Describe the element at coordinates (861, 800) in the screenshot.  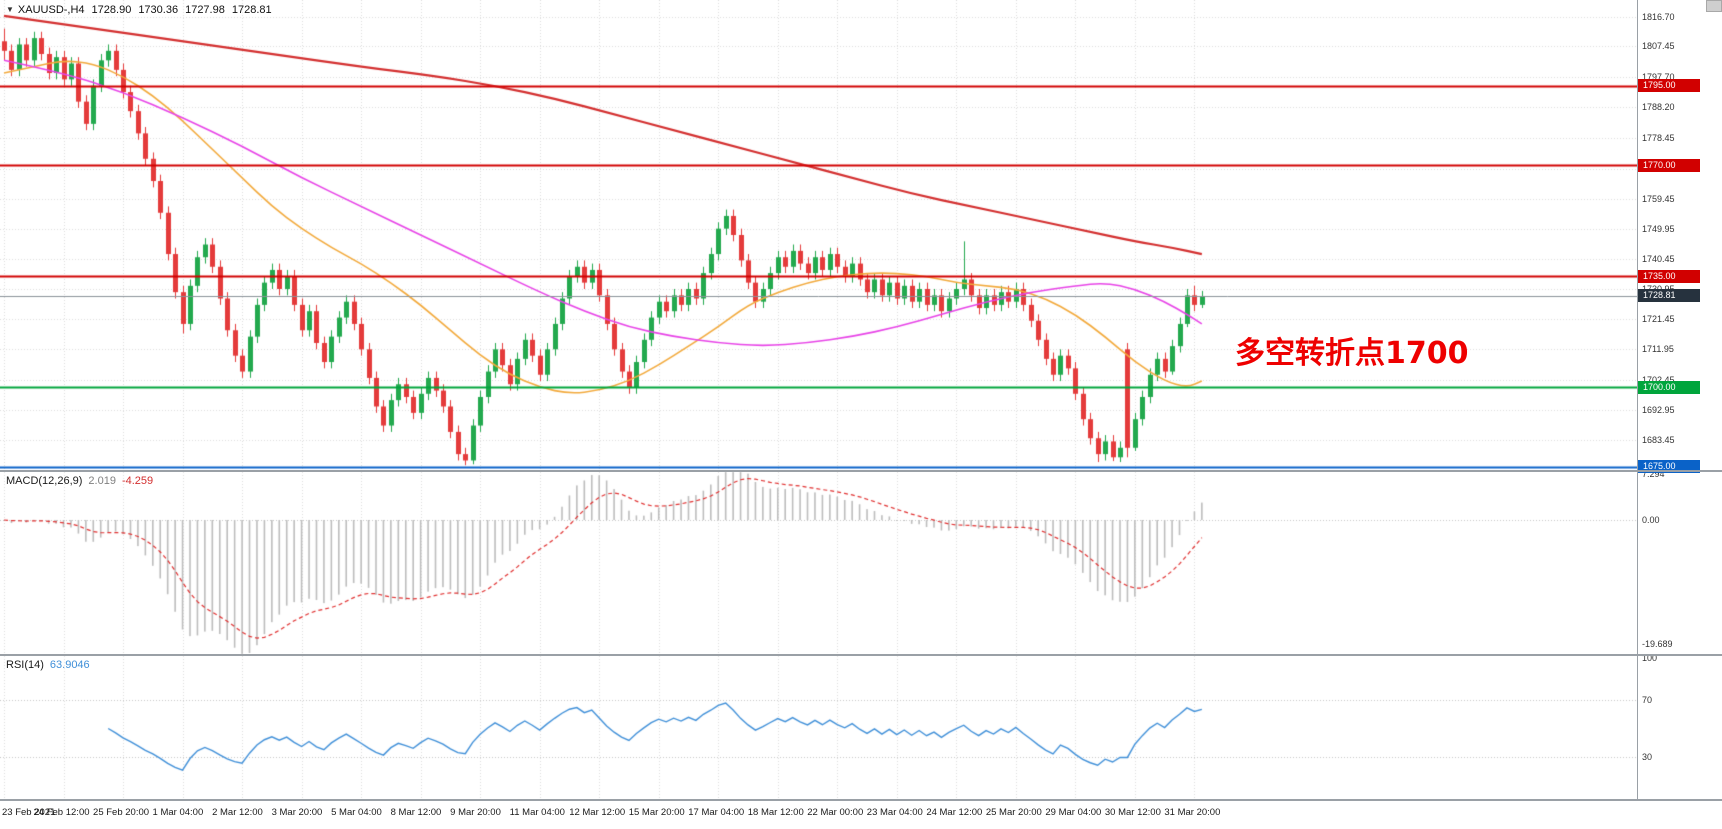
I see `time-axis-separator` at that location.